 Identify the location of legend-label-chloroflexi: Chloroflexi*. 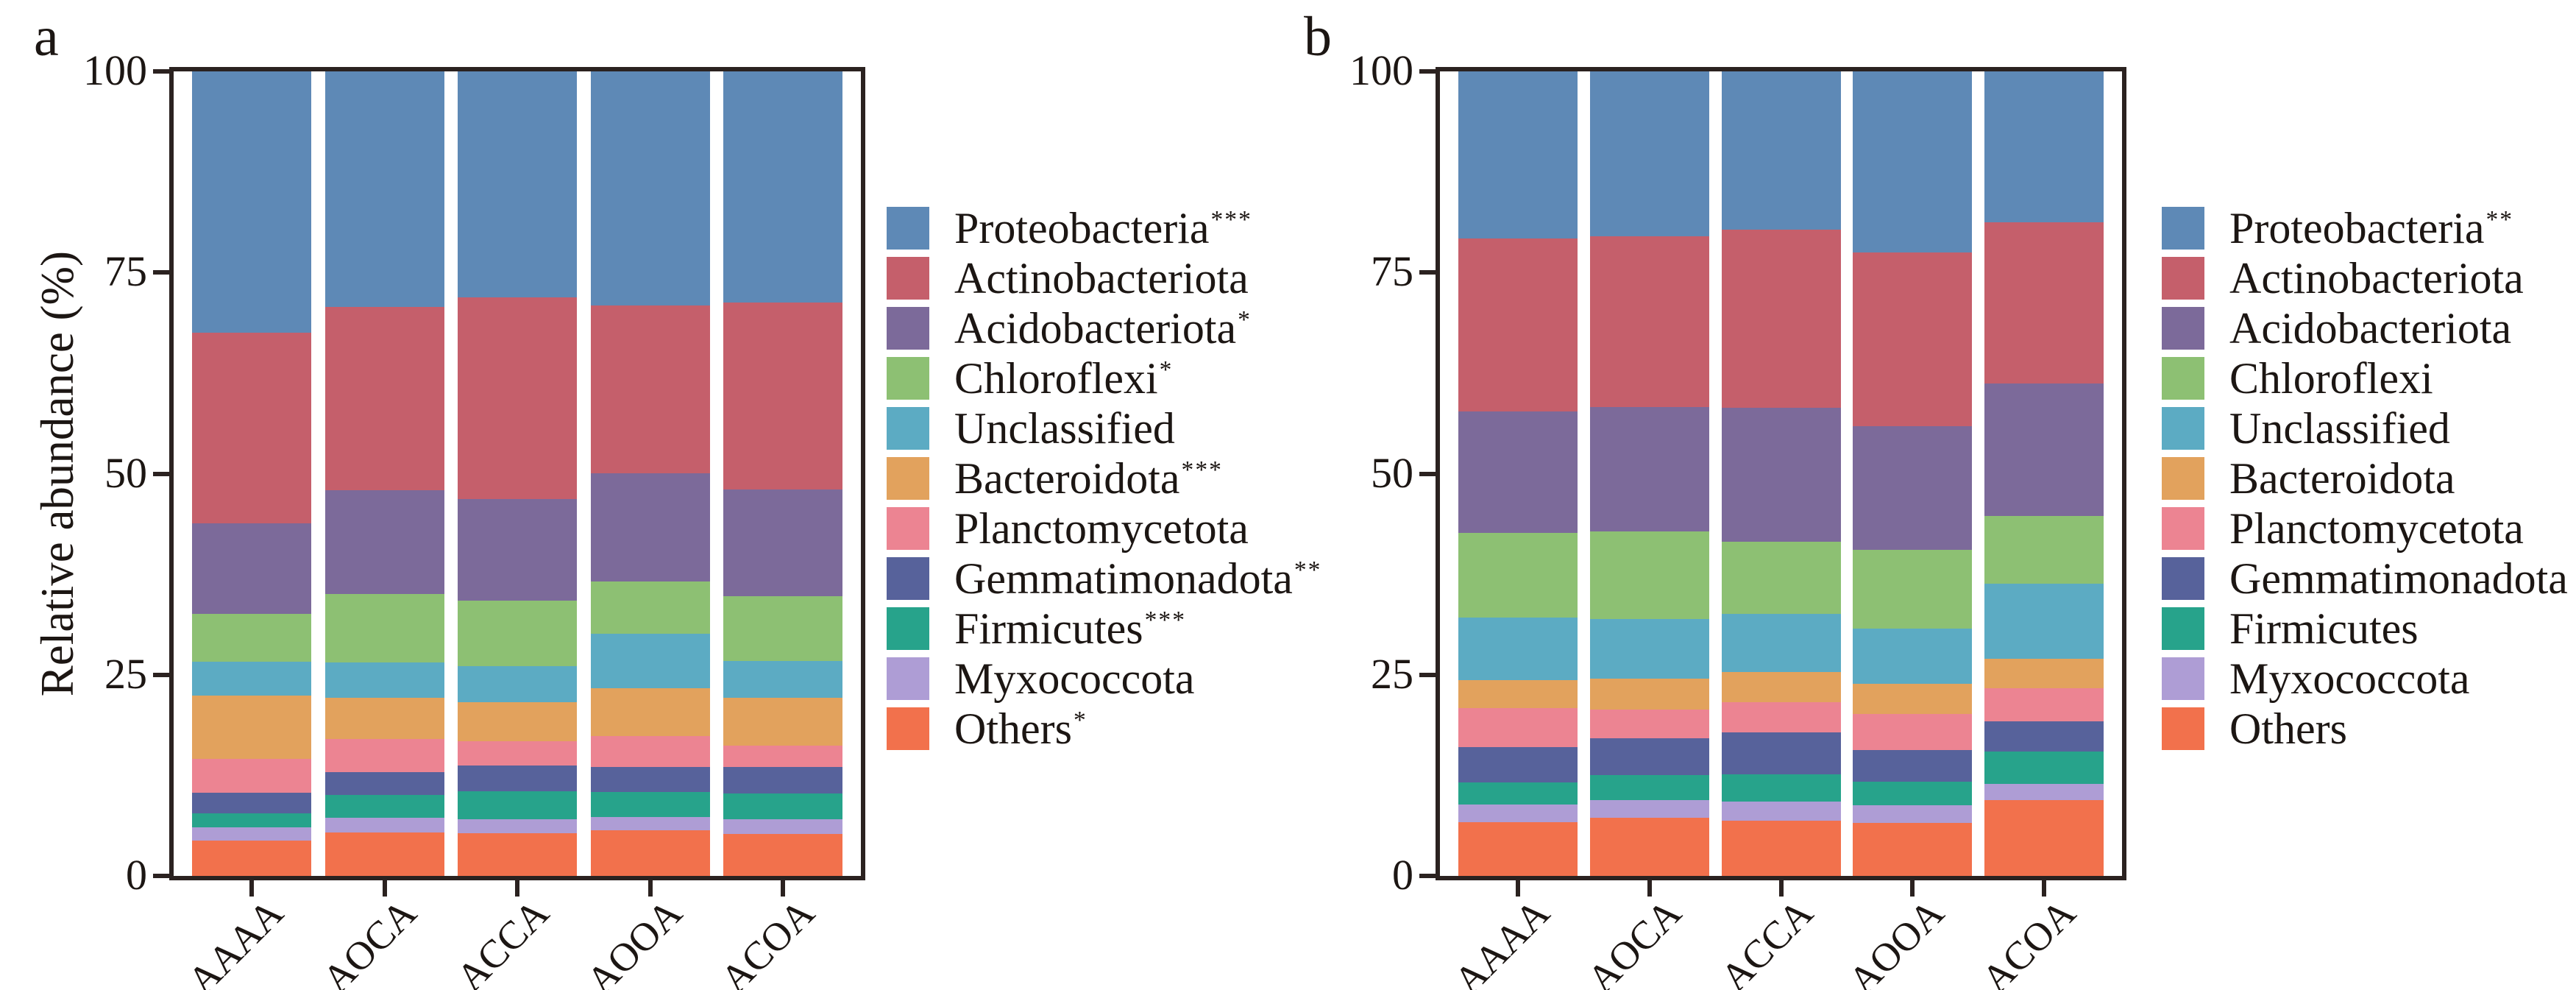
(1064, 378).